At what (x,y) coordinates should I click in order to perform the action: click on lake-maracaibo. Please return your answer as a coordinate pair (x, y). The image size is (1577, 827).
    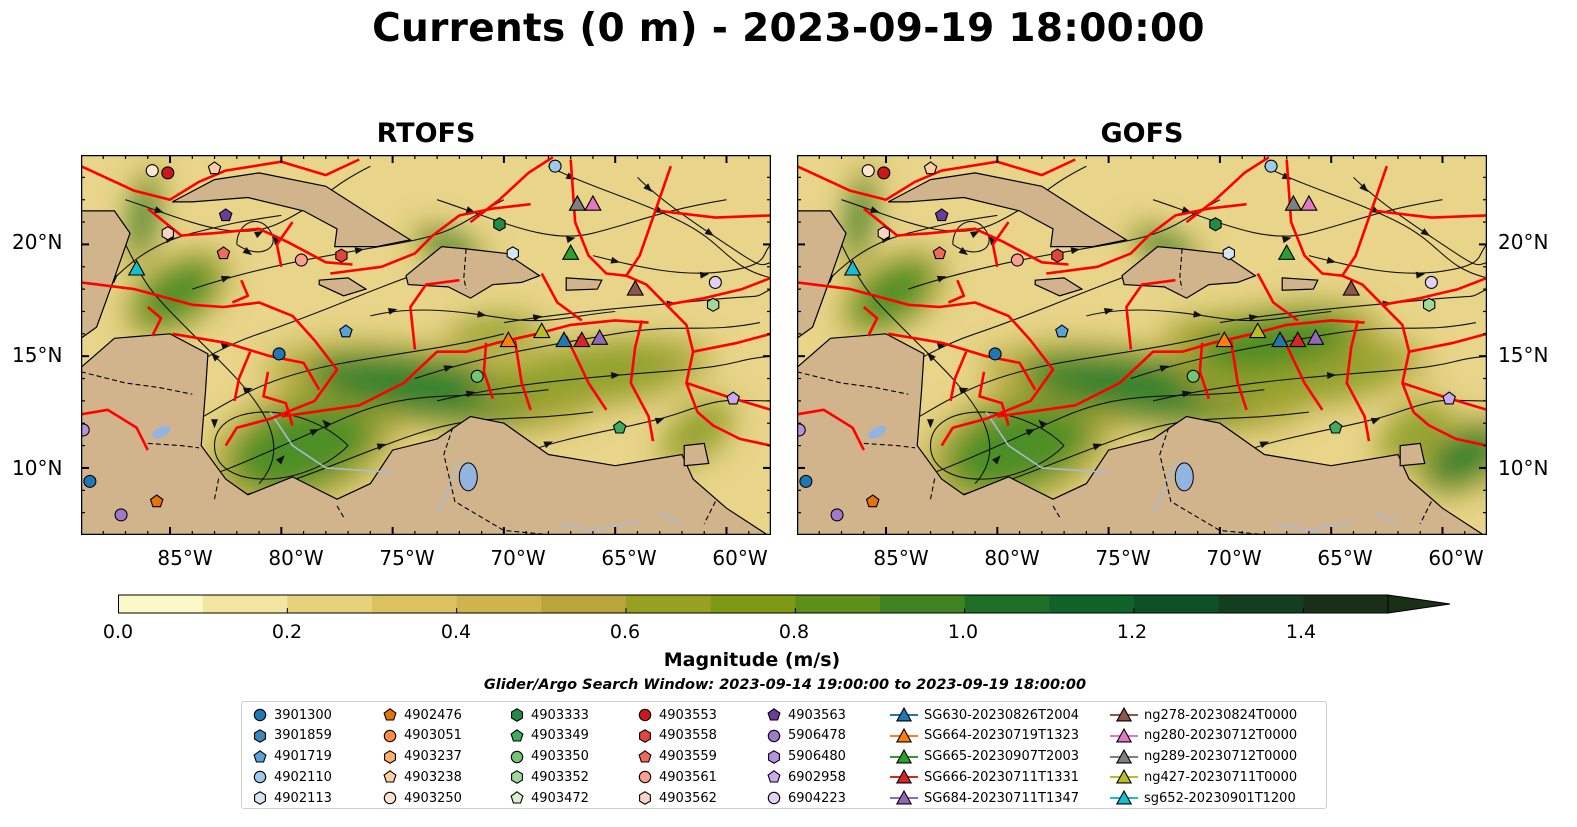
    Looking at the image, I should click on (1184, 477).